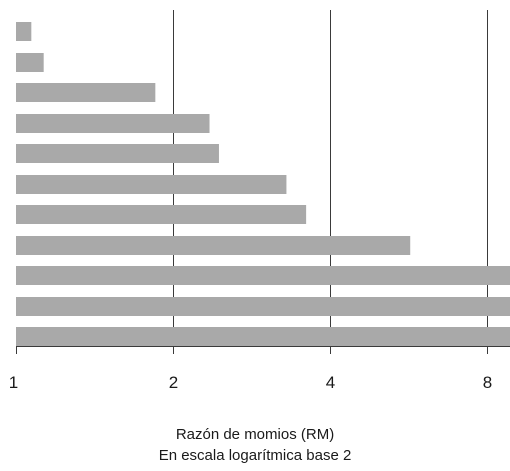 Image resolution: width=510 pixels, height=471 pixels. I want to click on x-tick-label: 4, so click(330, 382).